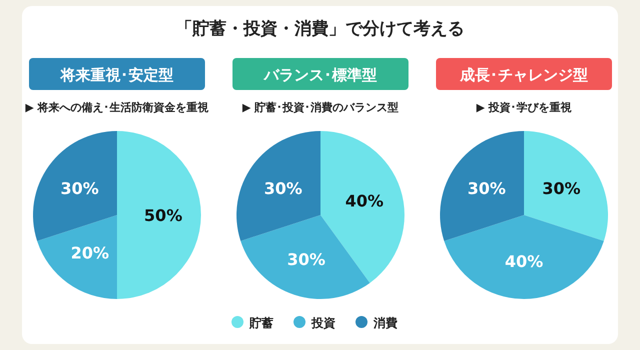  Describe the element at coordinates (524, 107) in the screenshot. I see `chart-subtitle: ▶ 投資･学びを重視` at that location.